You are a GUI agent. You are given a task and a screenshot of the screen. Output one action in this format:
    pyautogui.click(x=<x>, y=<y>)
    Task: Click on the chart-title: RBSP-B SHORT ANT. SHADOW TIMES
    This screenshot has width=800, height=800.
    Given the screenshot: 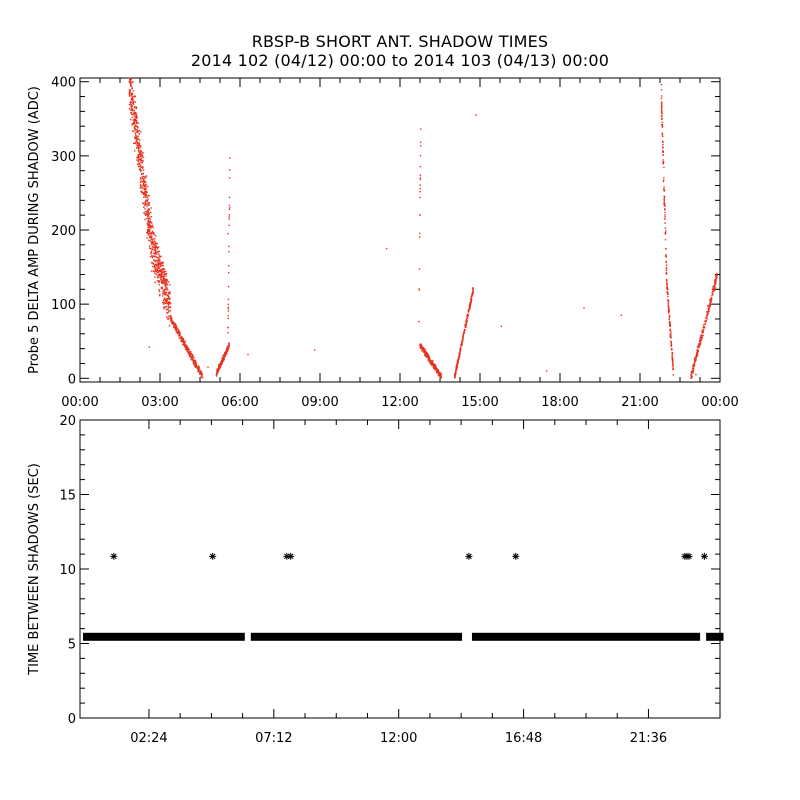 What is the action you would take?
    pyautogui.click(x=400, y=41)
    